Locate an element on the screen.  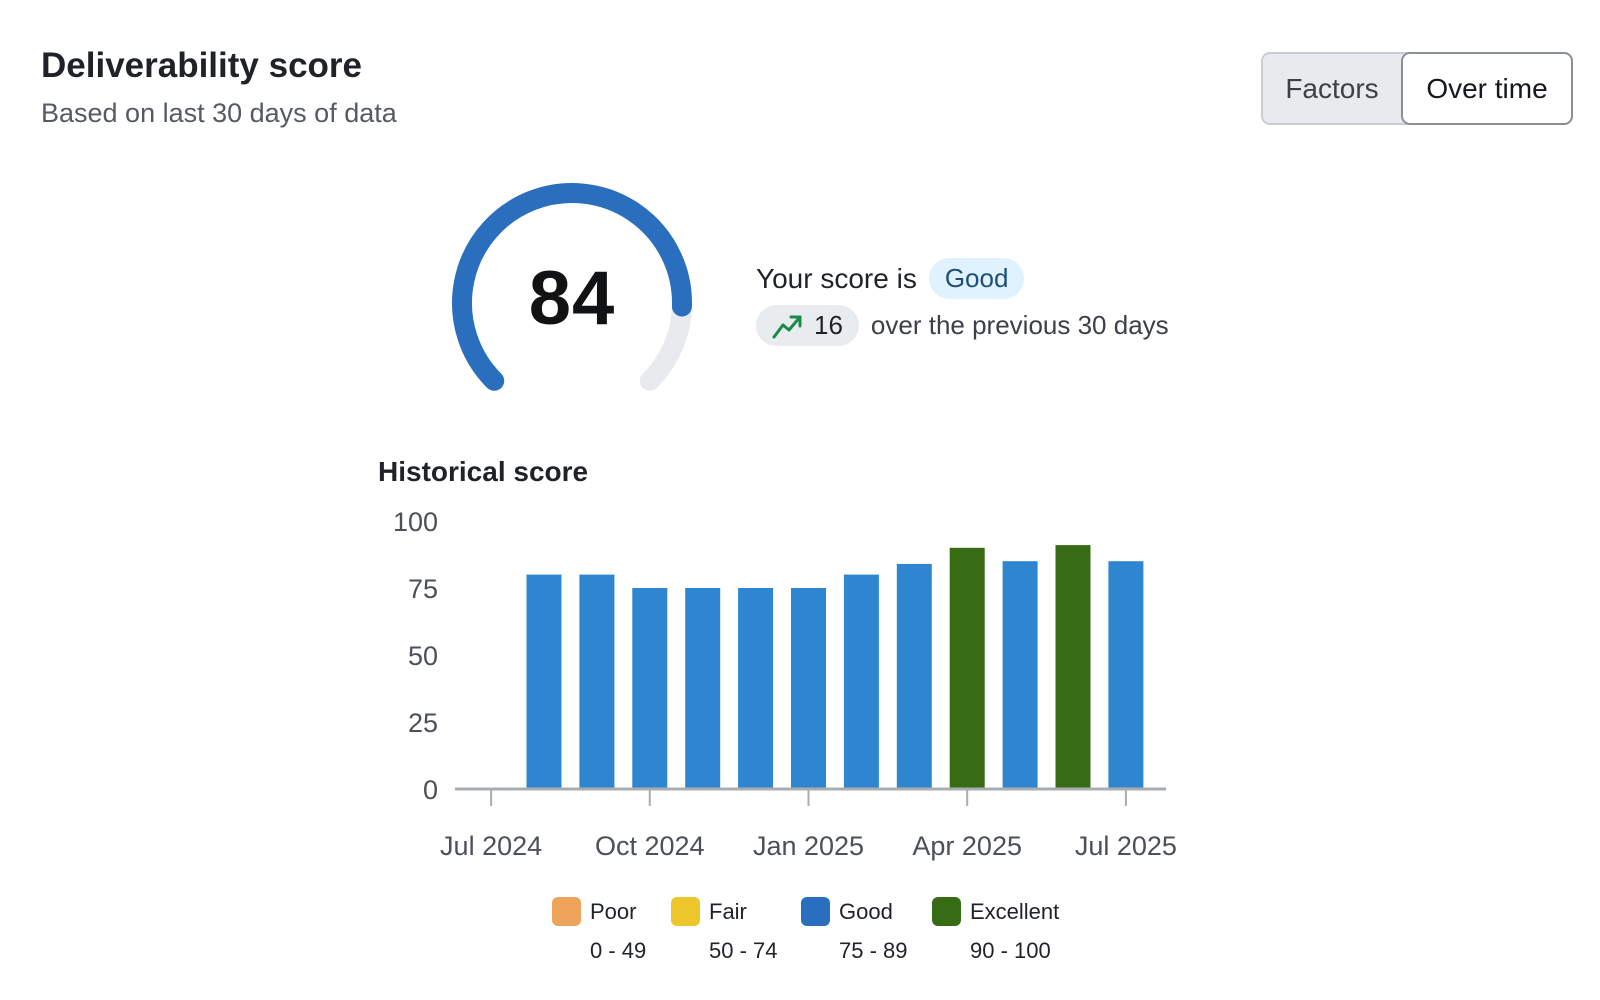
page-title: Deliverability score is located at coordinates (201, 65).